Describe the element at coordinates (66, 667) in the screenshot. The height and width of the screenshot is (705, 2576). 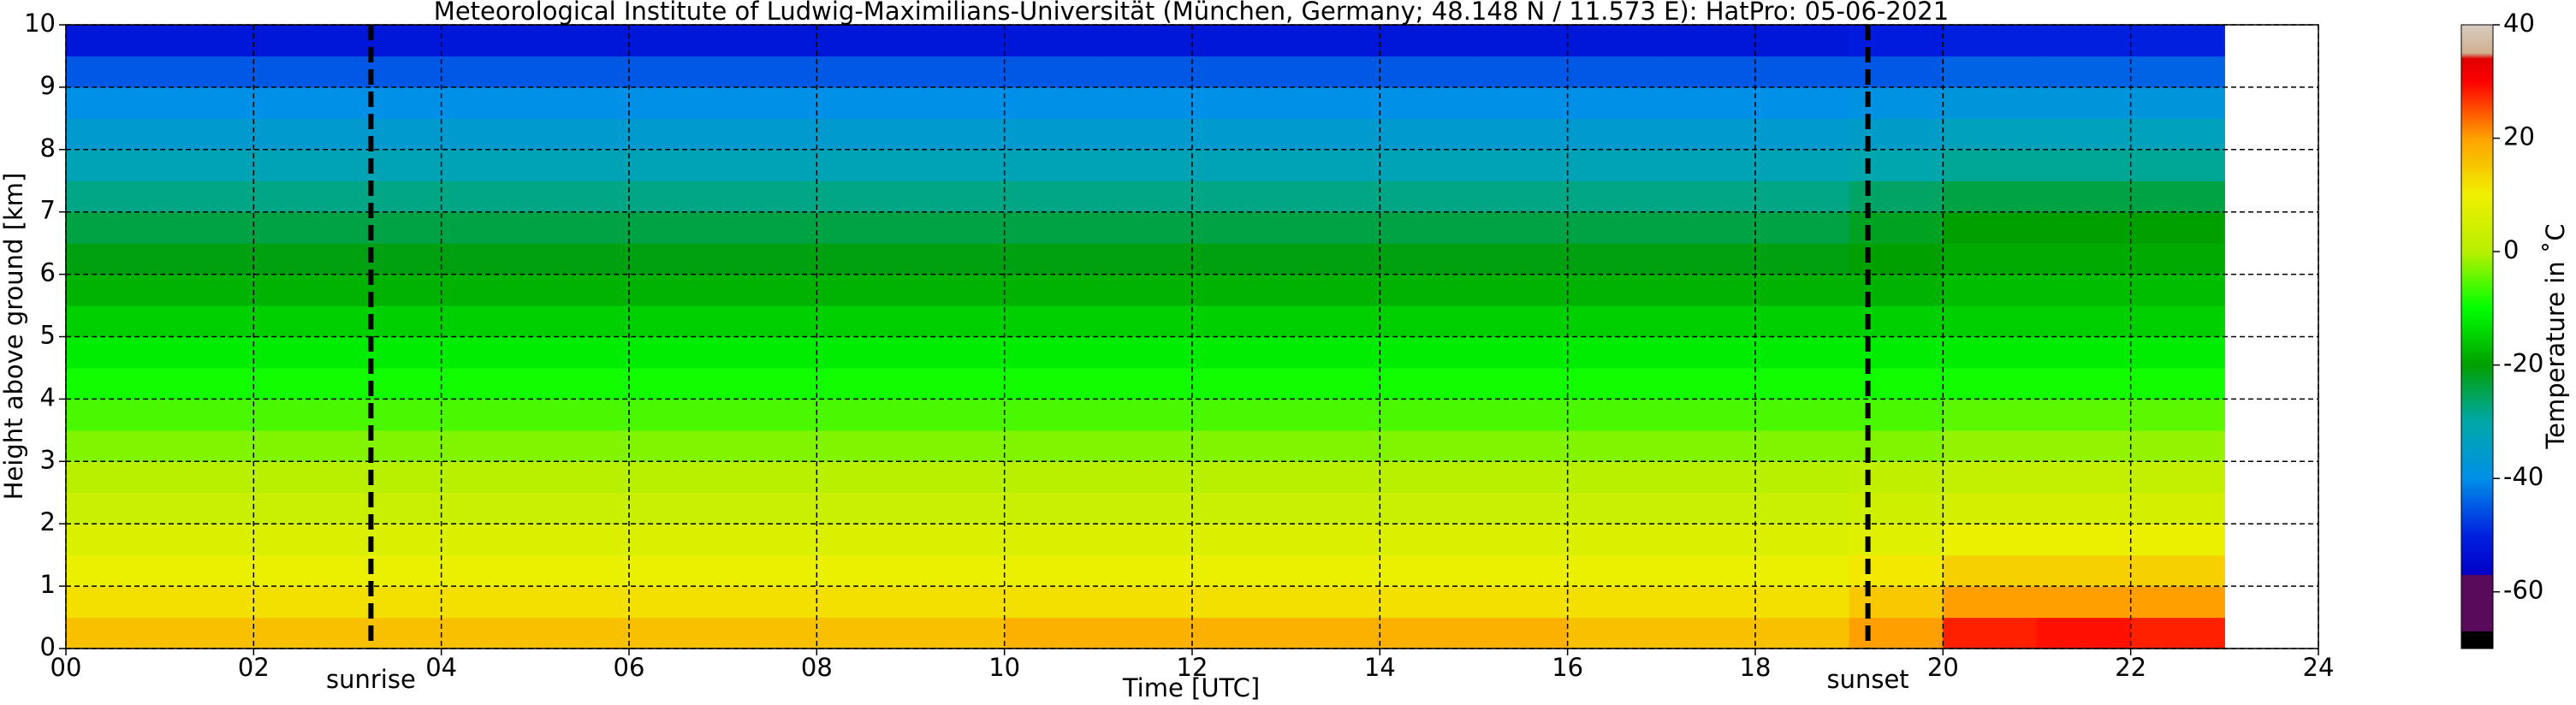
I see `x-tick-label: 00` at that location.